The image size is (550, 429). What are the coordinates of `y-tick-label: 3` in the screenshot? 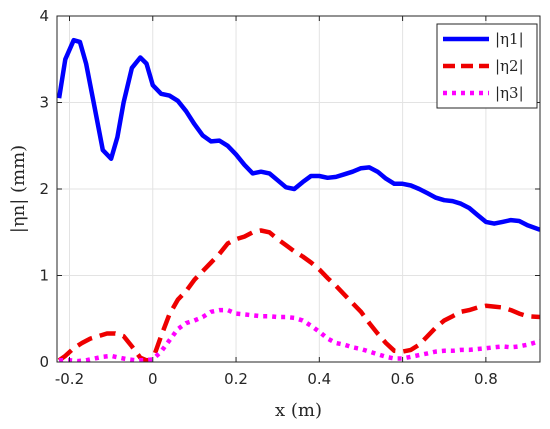 It's located at (44, 103).